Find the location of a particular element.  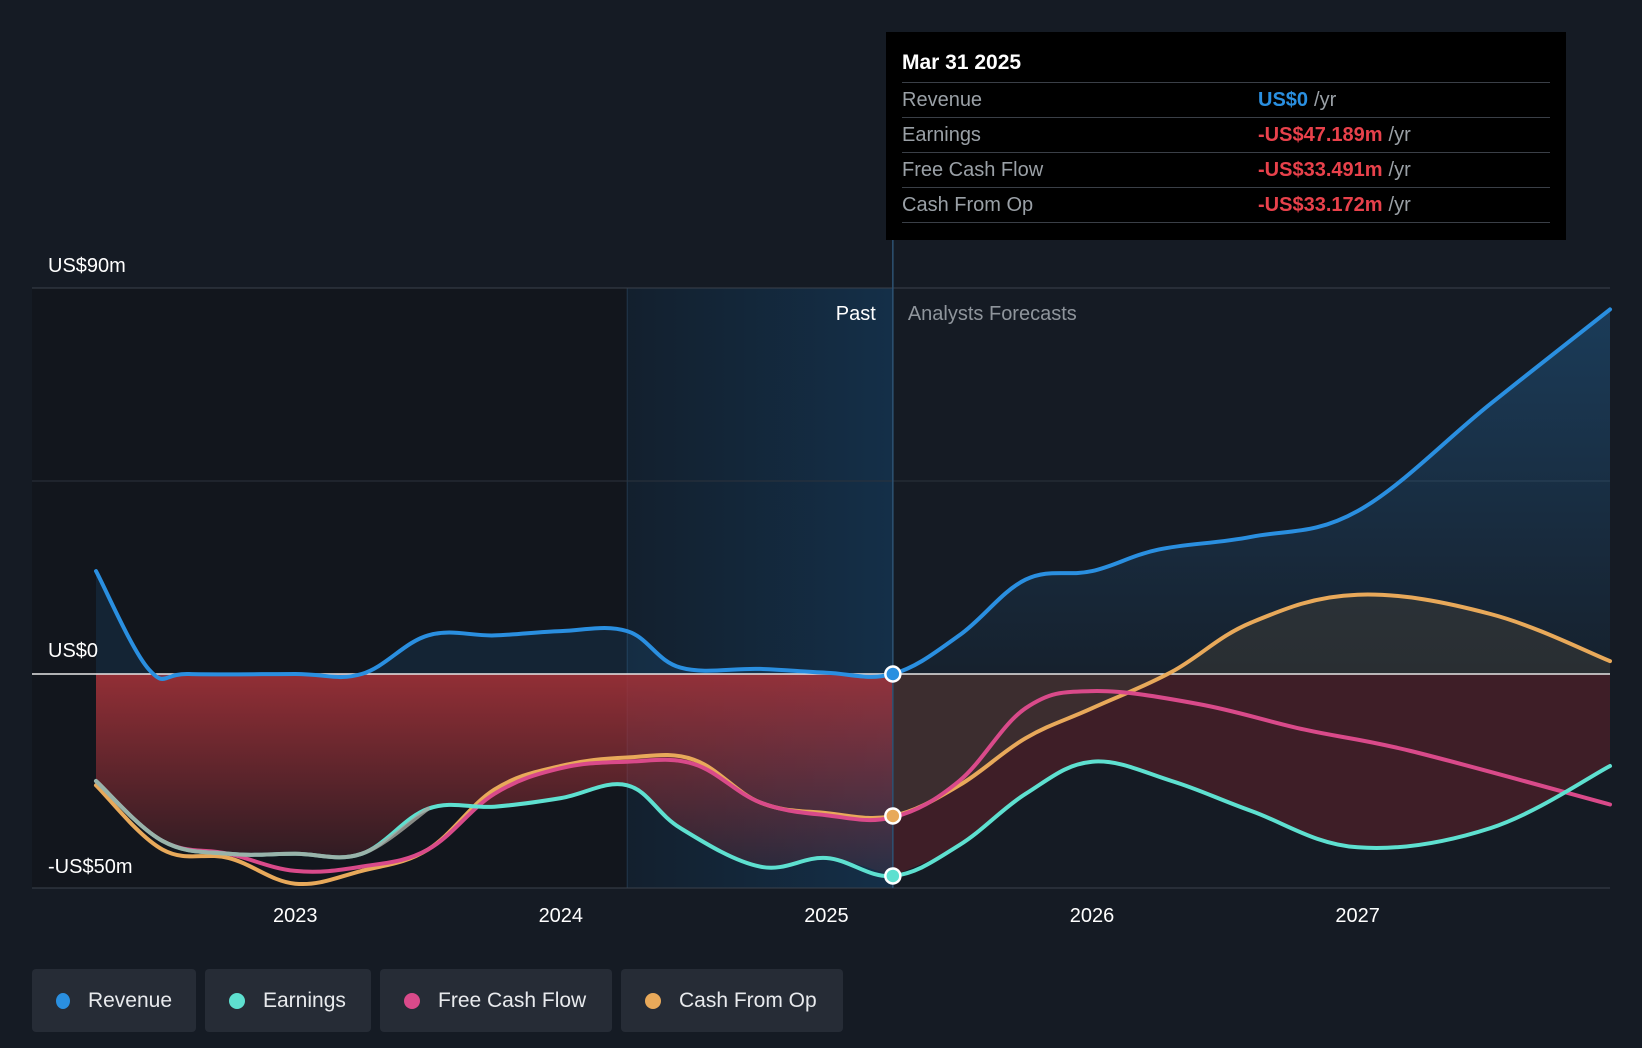

tooltip-value: -US$47.189m is located at coordinates (1320, 135).